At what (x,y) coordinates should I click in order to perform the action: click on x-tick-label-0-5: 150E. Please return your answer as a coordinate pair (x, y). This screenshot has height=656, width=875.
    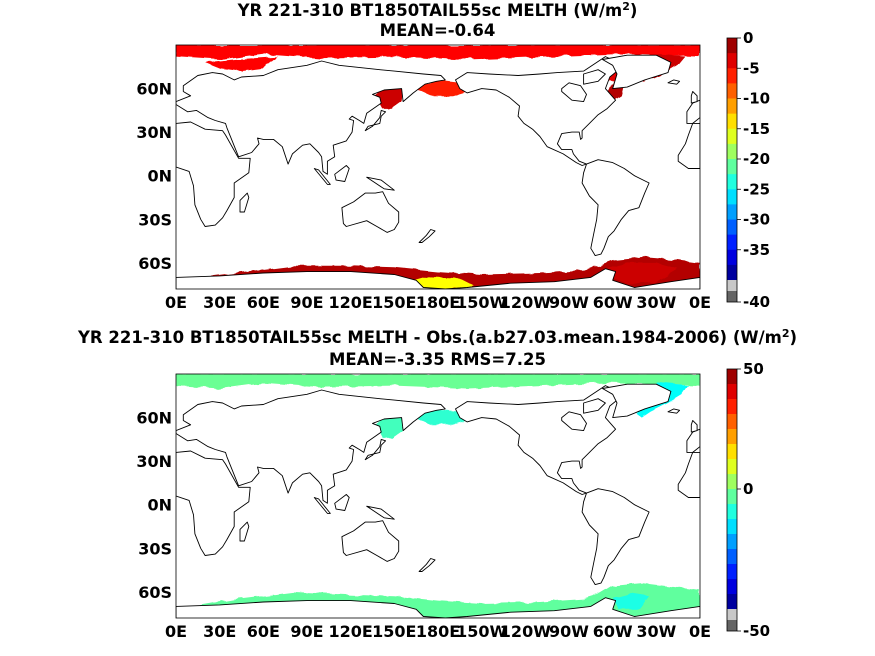
    Looking at the image, I should click on (394, 302).